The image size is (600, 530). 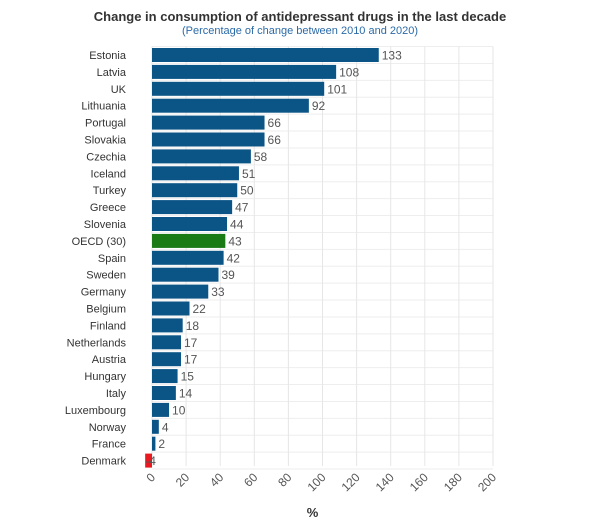 What do you see at coordinates (247, 191) in the screenshot?
I see `value-label: 50` at bounding box center [247, 191].